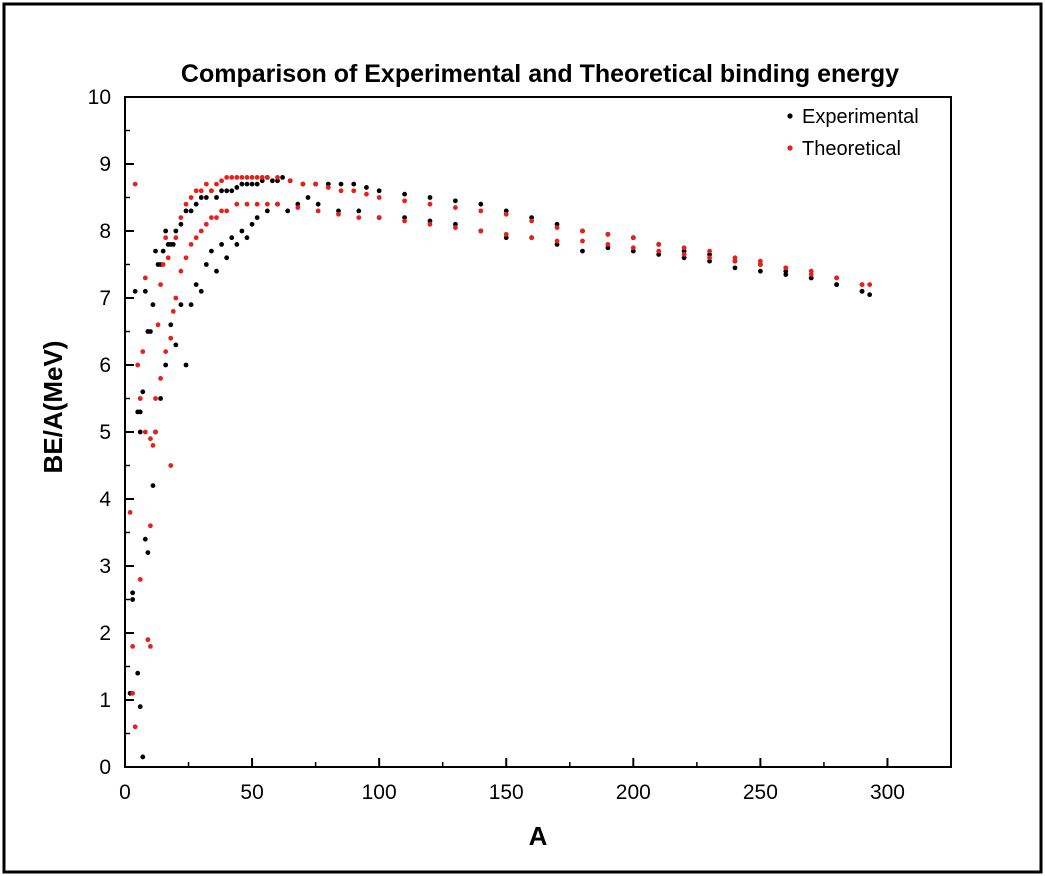 The height and width of the screenshot is (876, 1045). Describe the element at coordinates (851, 149) in the screenshot. I see `legend-label-theoretical: Theoretical` at that location.